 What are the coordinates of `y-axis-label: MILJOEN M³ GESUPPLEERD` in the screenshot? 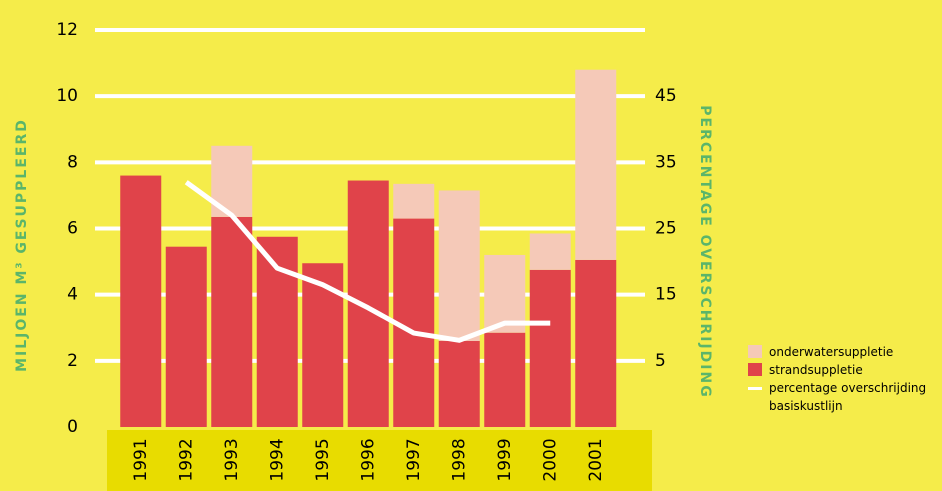 It's located at (22, 245).